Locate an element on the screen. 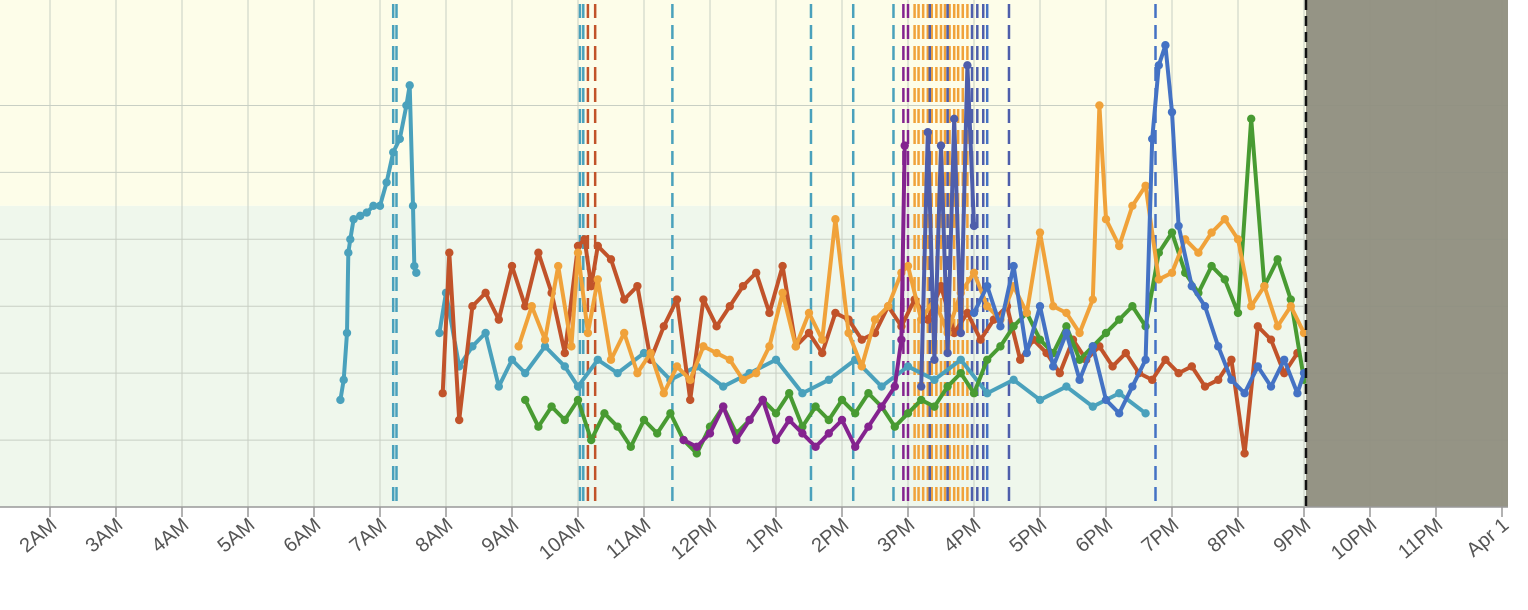 This screenshot has height=610, width=1528. x-tick-label: 11AM is located at coordinates (628, 538).